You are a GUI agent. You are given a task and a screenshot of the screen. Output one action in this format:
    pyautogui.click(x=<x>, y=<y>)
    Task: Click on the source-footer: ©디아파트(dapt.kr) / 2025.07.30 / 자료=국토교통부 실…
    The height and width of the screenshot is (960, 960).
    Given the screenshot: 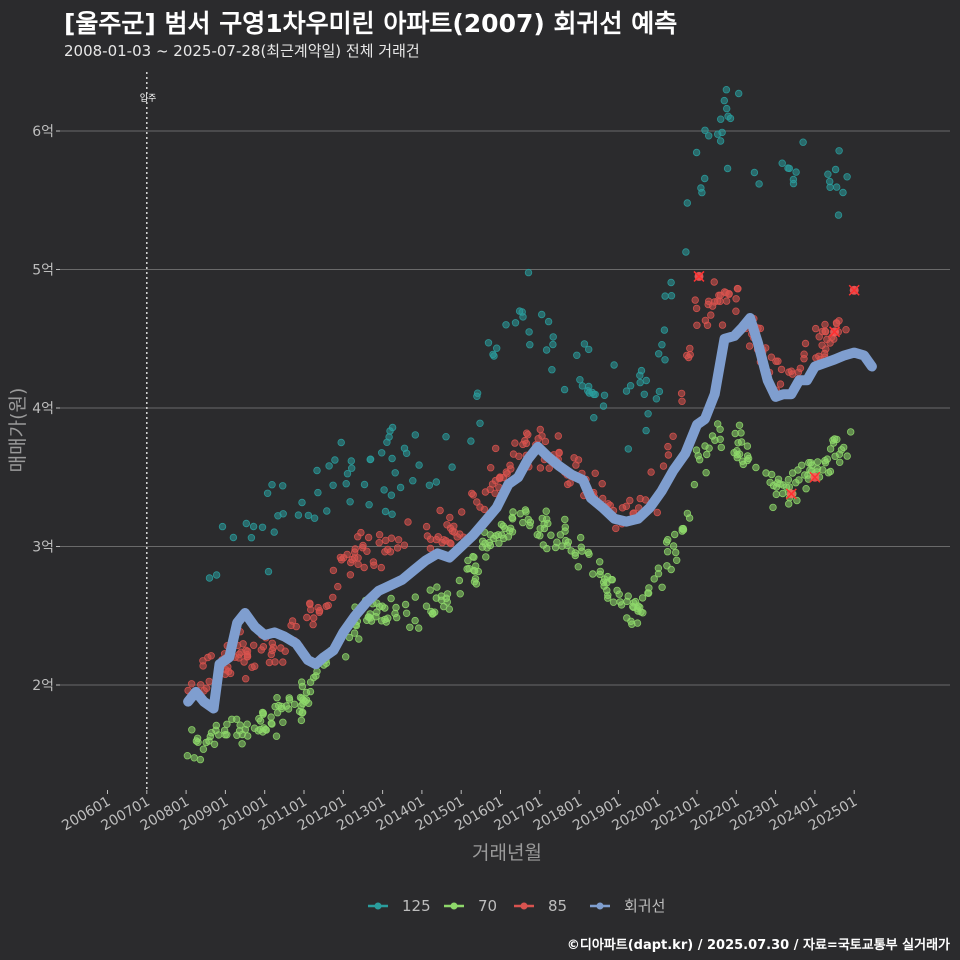 What is the action you would take?
    pyautogui.click(x=758, y=945)
    